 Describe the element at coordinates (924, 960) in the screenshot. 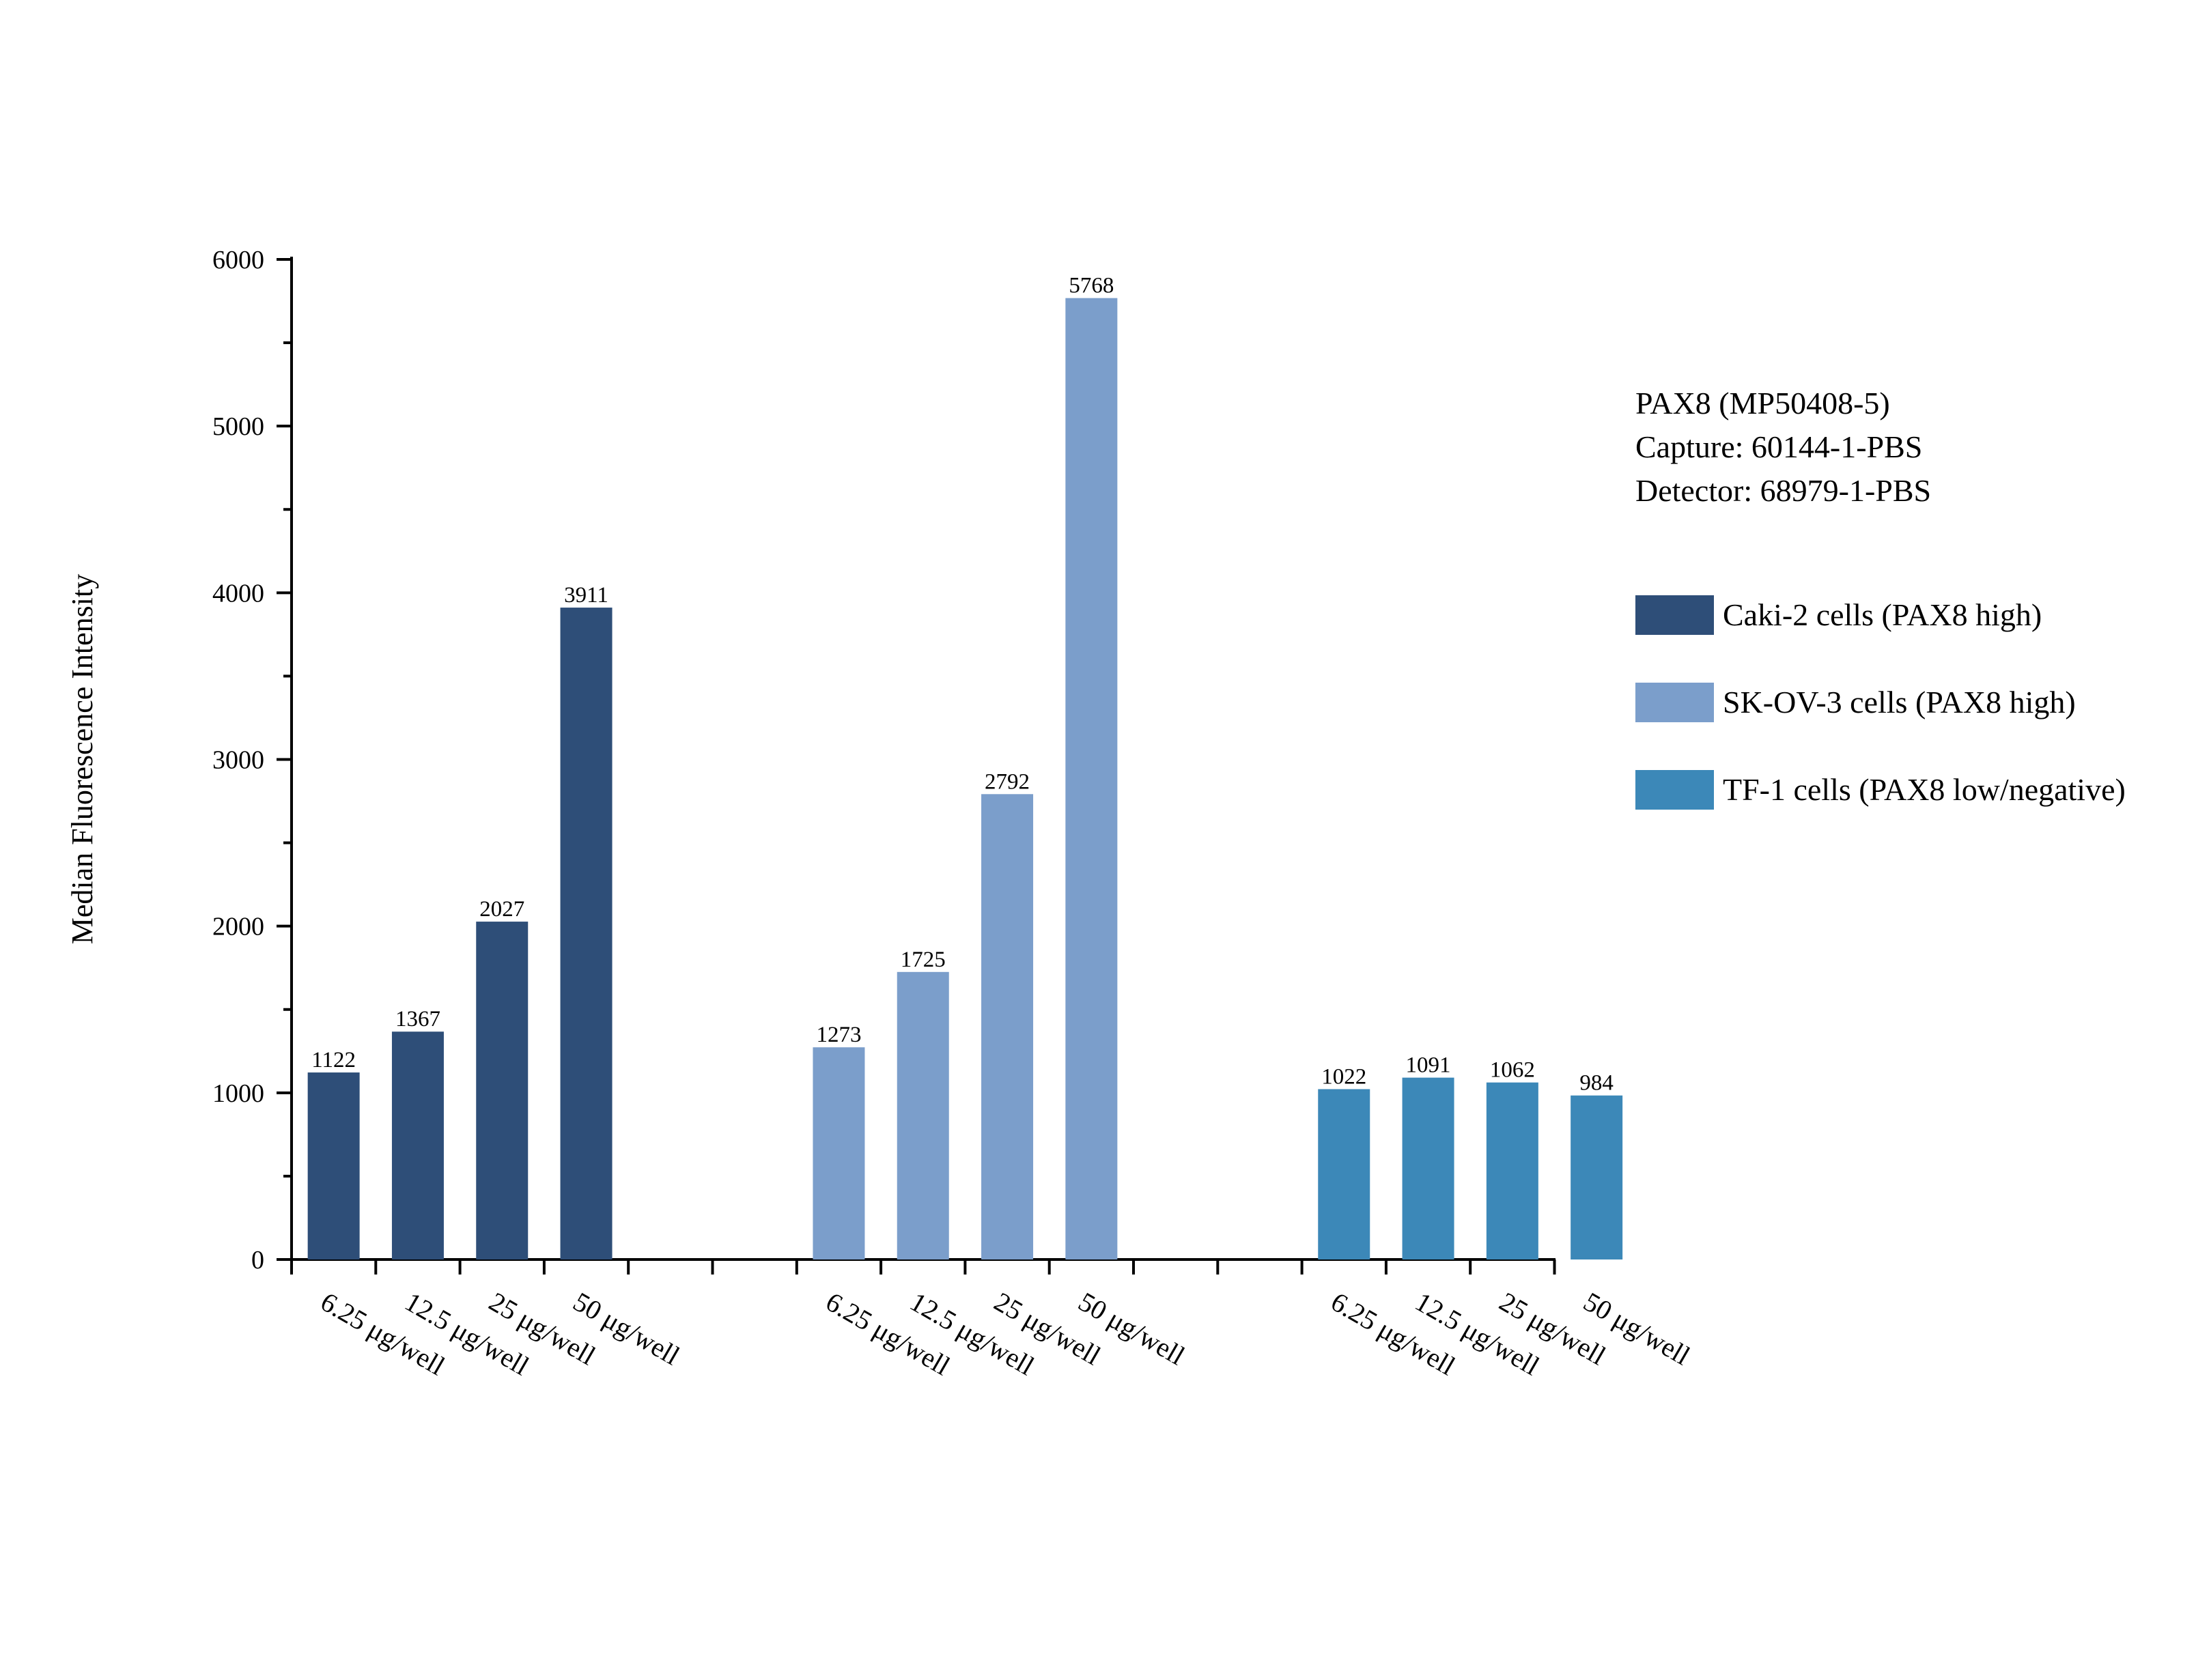

I see `bar-value-label: 1725` at that location.